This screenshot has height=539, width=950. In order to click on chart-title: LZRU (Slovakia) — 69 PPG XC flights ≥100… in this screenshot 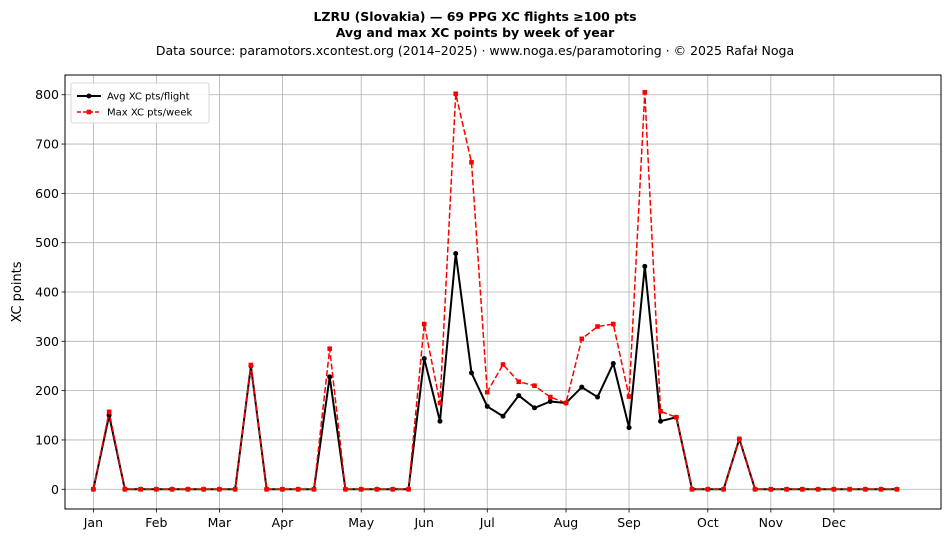, I will do `click(474, 16)`.